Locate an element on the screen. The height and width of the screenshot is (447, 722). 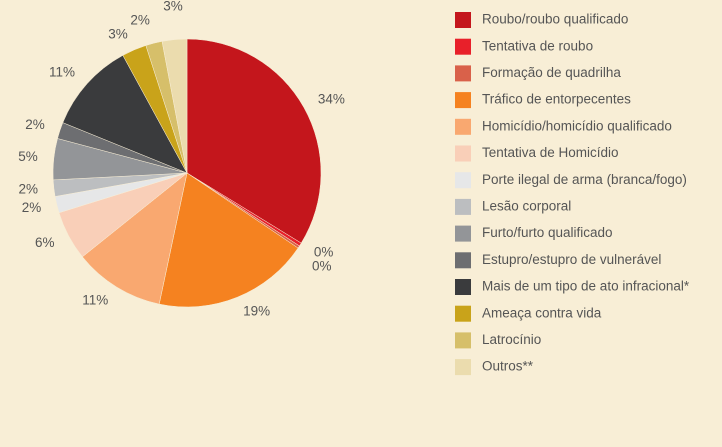
legend-label: Outros** is located at coordinates (508, 366).